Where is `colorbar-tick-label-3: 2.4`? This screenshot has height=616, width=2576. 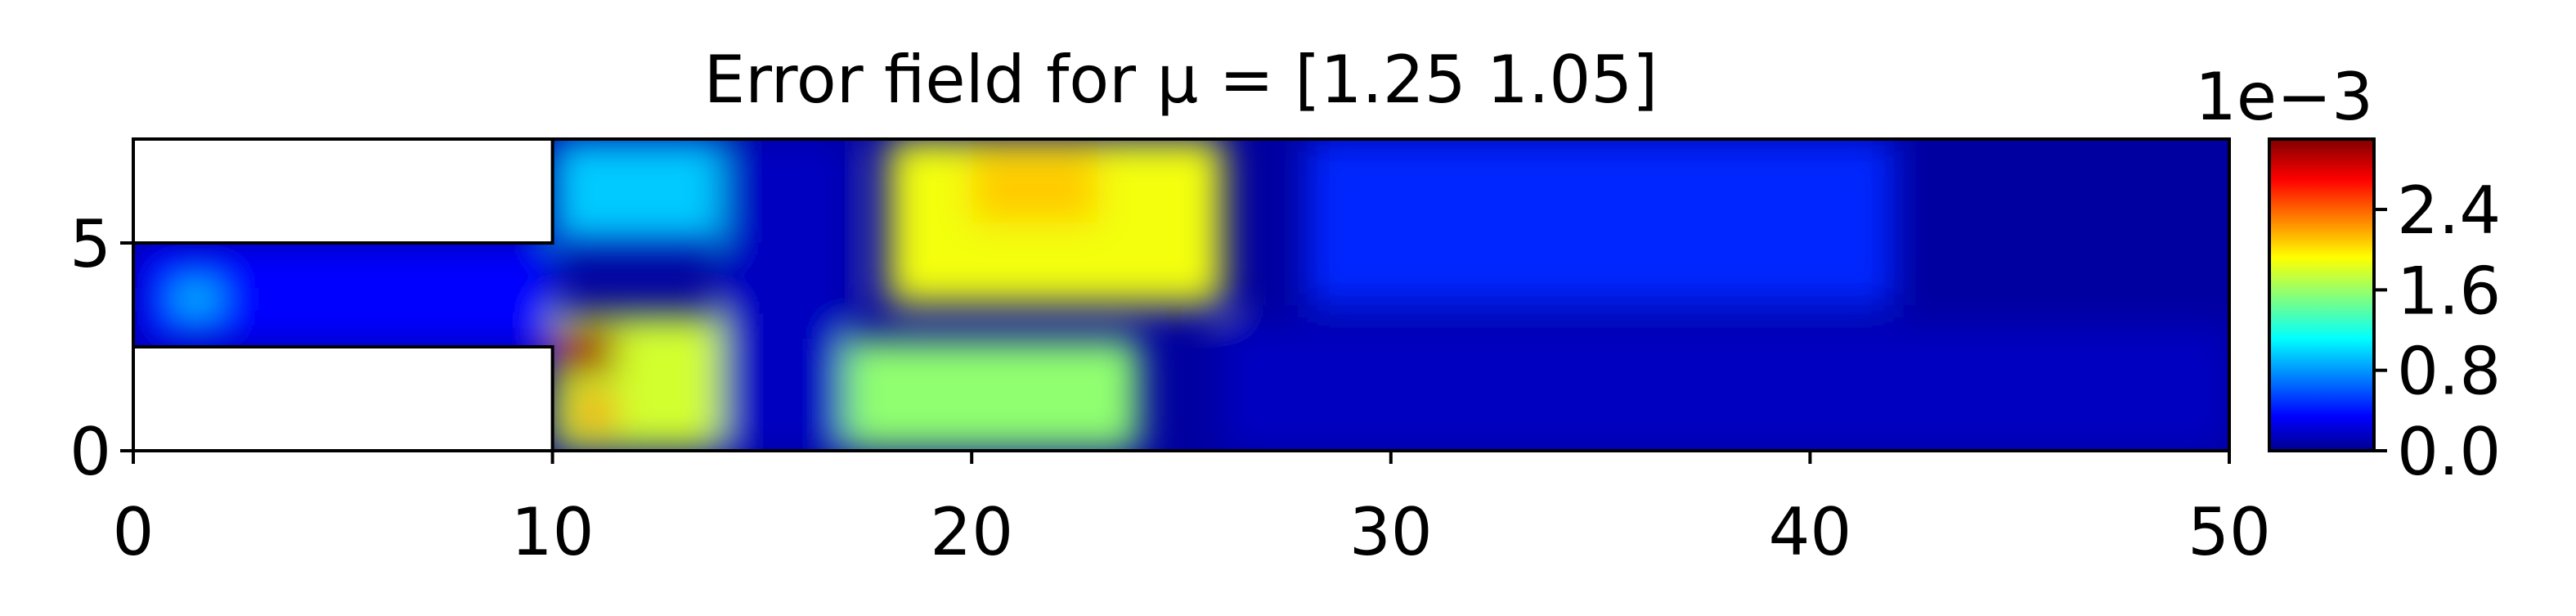
colorbar-tick-label-3: 2.4 is located at coordinates (2449, 211).